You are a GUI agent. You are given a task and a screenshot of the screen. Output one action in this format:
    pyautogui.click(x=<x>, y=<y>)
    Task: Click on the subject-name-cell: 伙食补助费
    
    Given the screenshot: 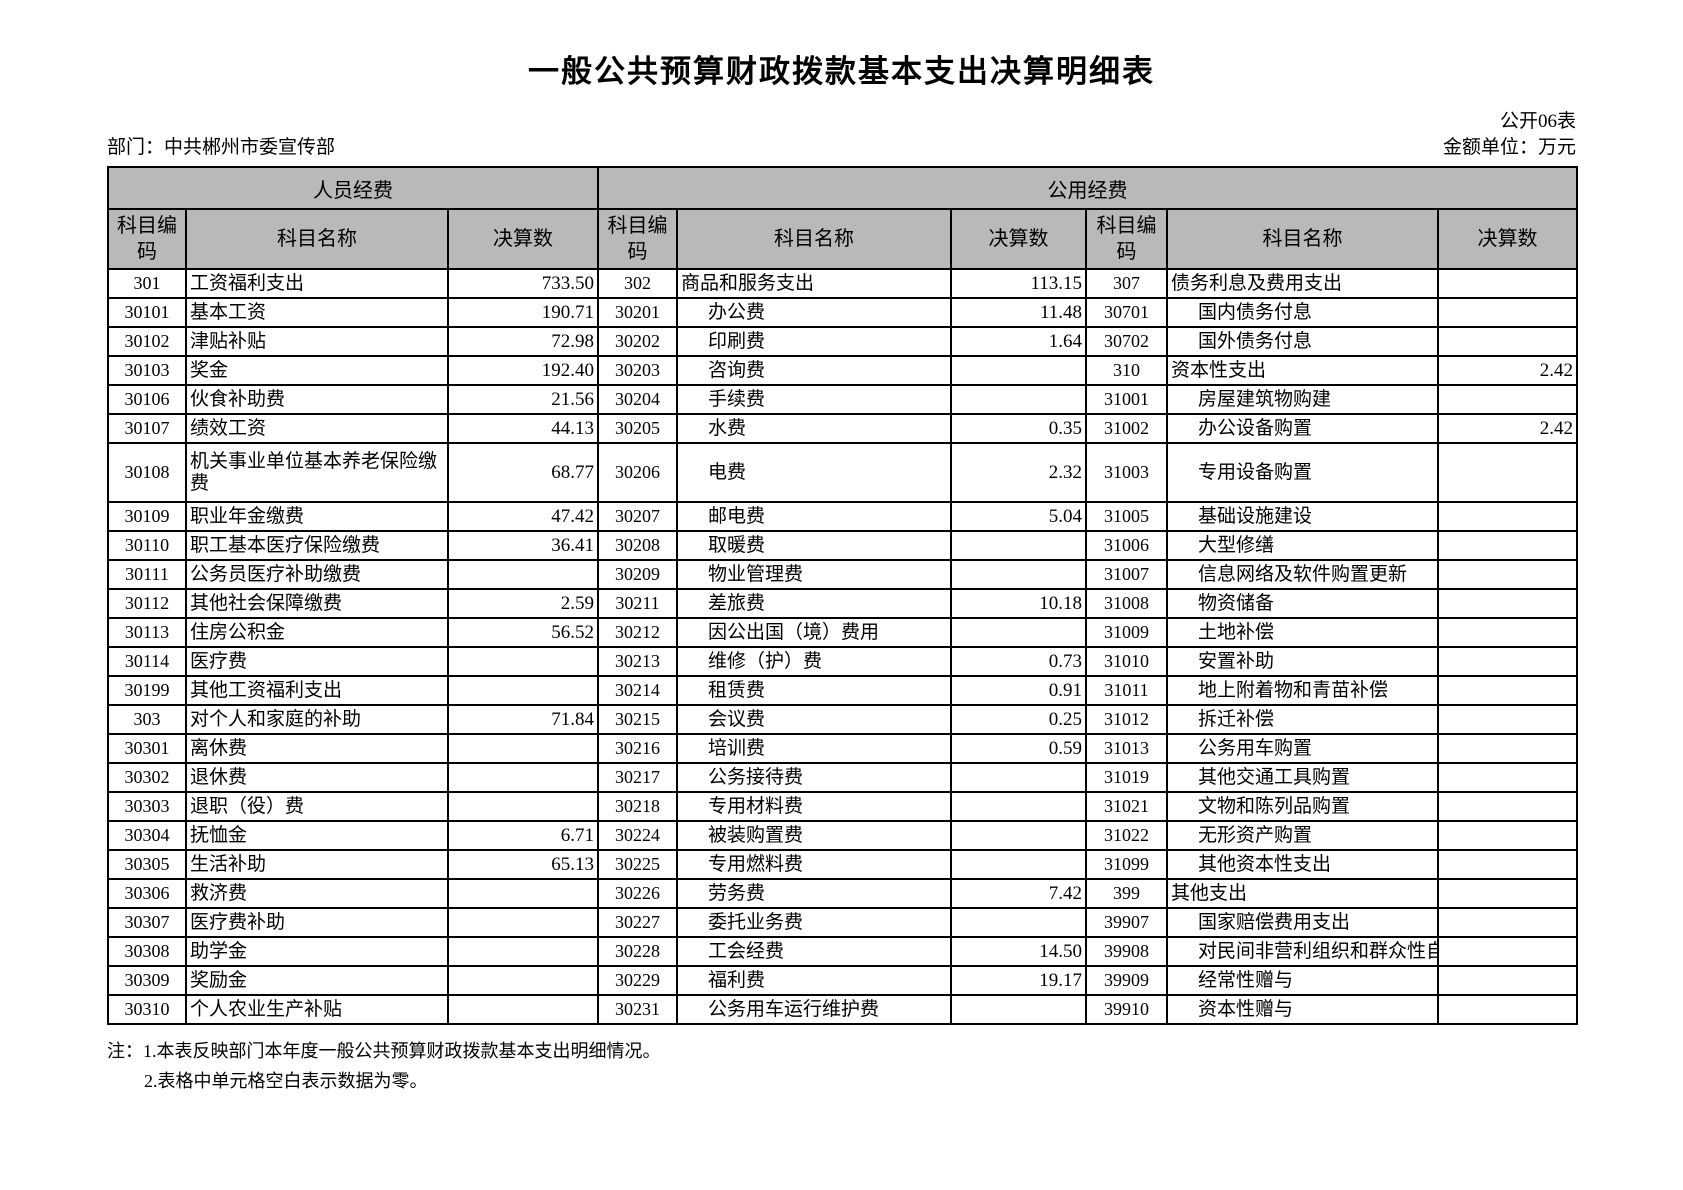 What is the action you would take?
    pyautogui.click(x=317, y=399)
    